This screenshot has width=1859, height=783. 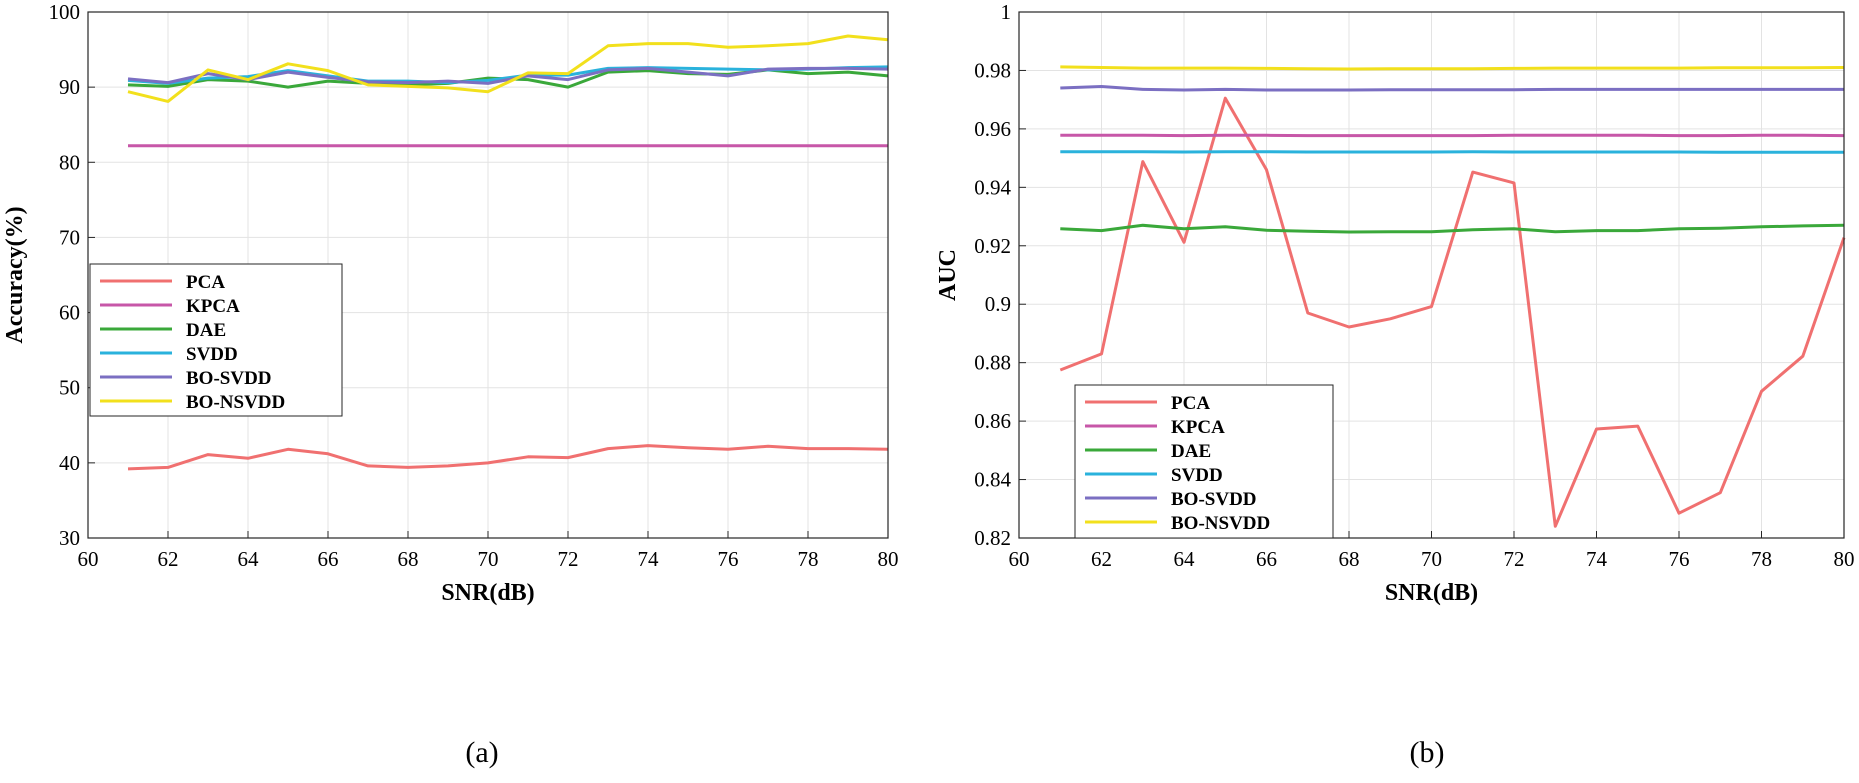 What do you see at coordinates (69, 237) in the screenshot?
I see `a-y-tick-label: 70` at bounding box center [69, 237].